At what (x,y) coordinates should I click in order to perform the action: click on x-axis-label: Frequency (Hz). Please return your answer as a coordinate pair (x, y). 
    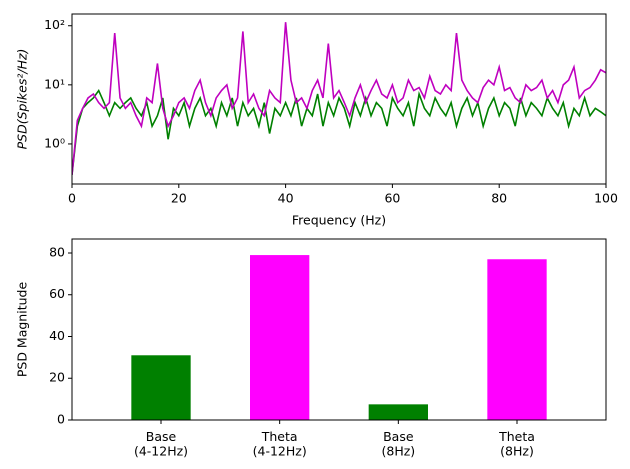
    Looking at the image, I should click on (339, 220).